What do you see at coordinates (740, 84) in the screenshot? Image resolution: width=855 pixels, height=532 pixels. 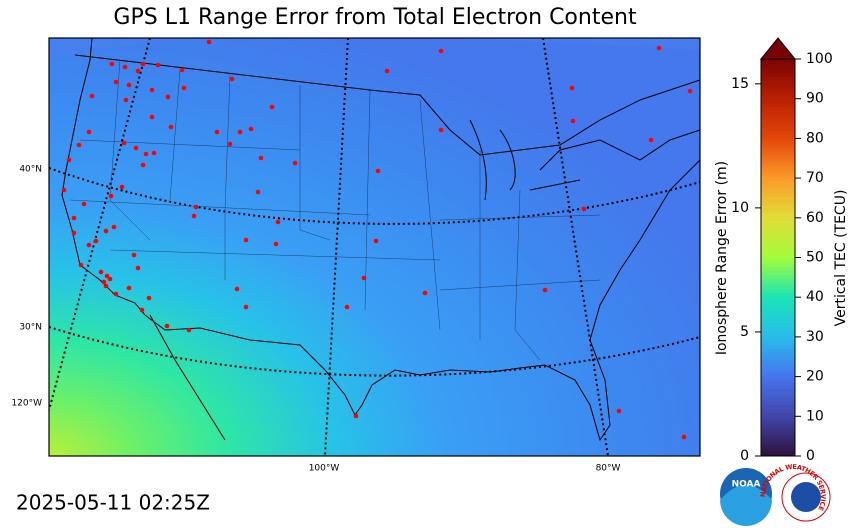 I see `left-tick-label: 15` at bounding box center [740, 84].